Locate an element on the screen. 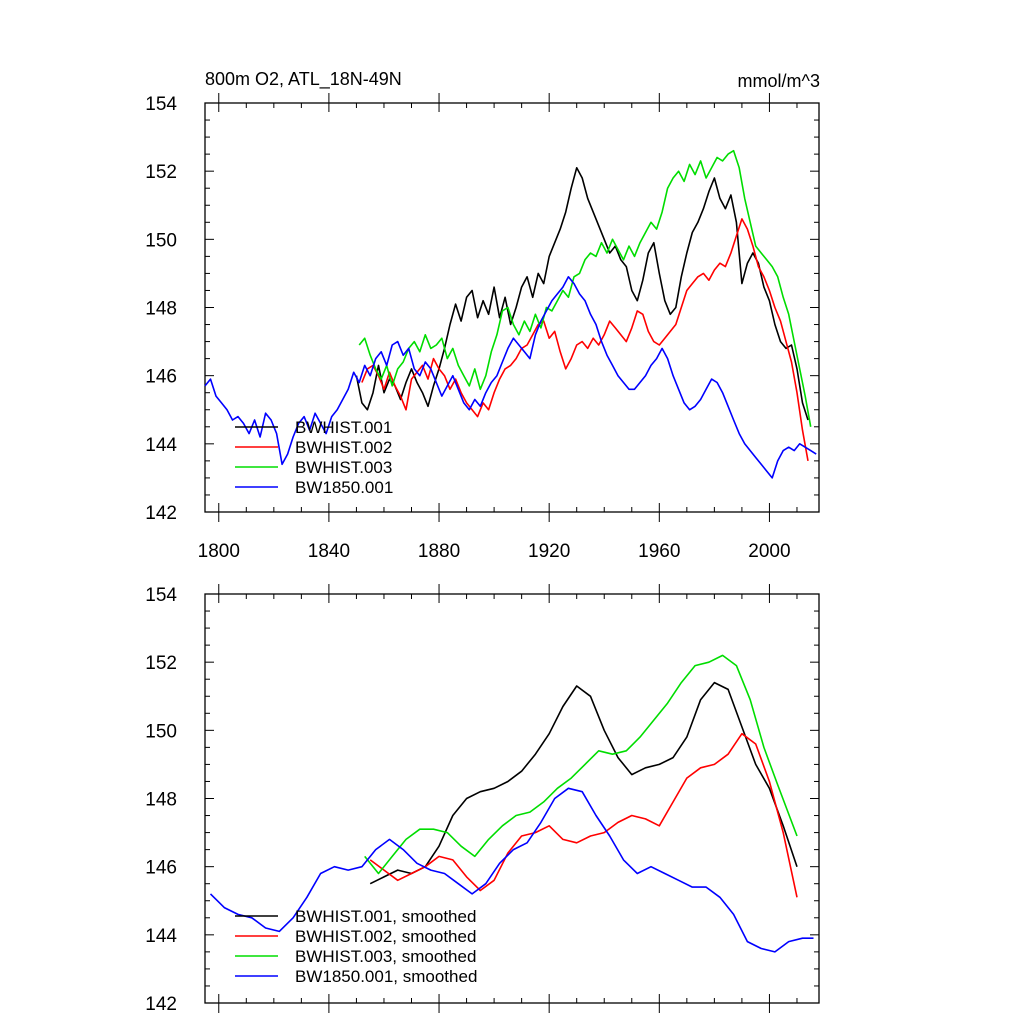 The height and width of the screenshot is (1024, 1024). legend-label: BWHIST.001 is located at coordinates (343, 427).